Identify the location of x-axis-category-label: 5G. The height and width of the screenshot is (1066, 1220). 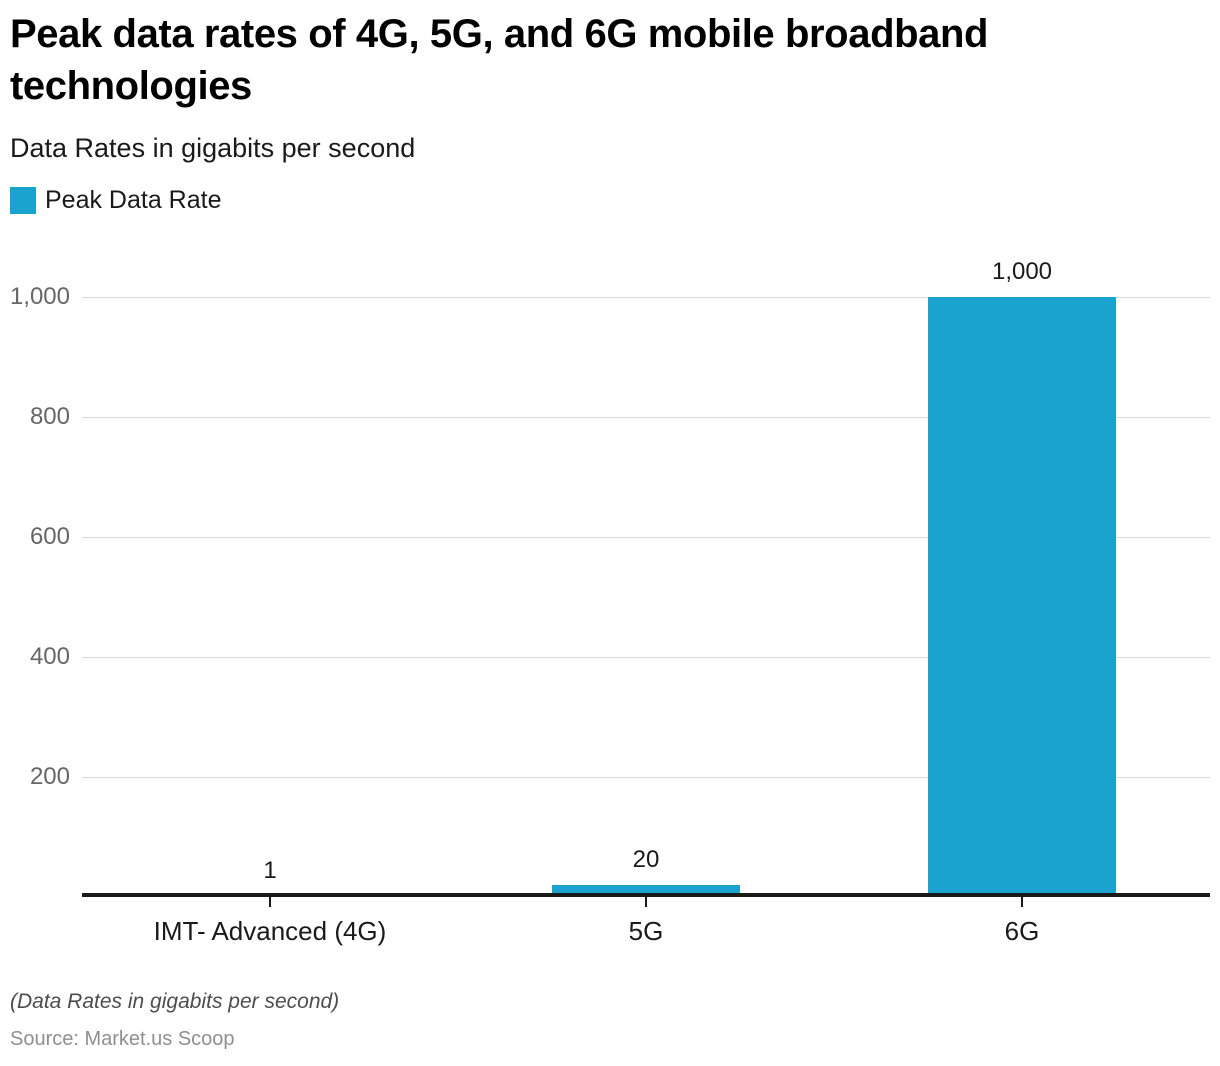
(646, 931).